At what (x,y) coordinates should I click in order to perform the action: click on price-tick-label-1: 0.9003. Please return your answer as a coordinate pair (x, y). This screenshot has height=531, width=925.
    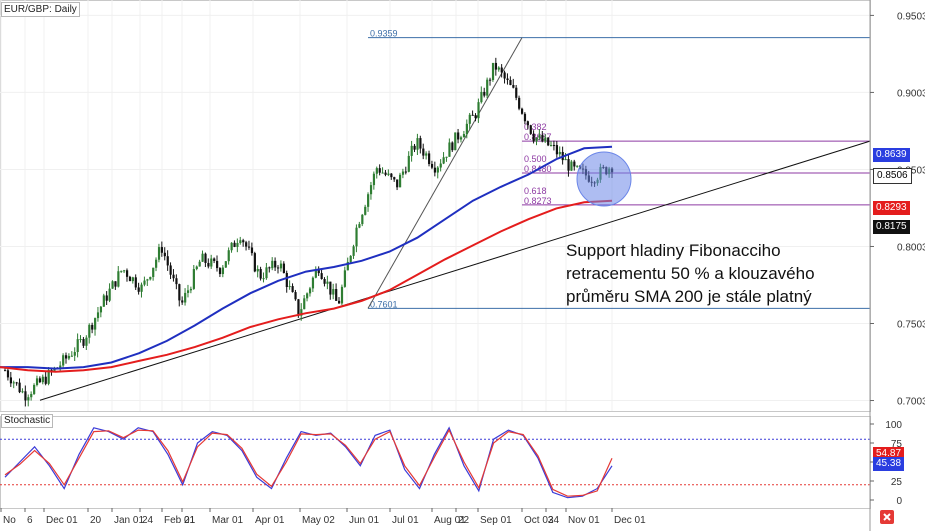
    Looking at the image, I should click on (911, 93).